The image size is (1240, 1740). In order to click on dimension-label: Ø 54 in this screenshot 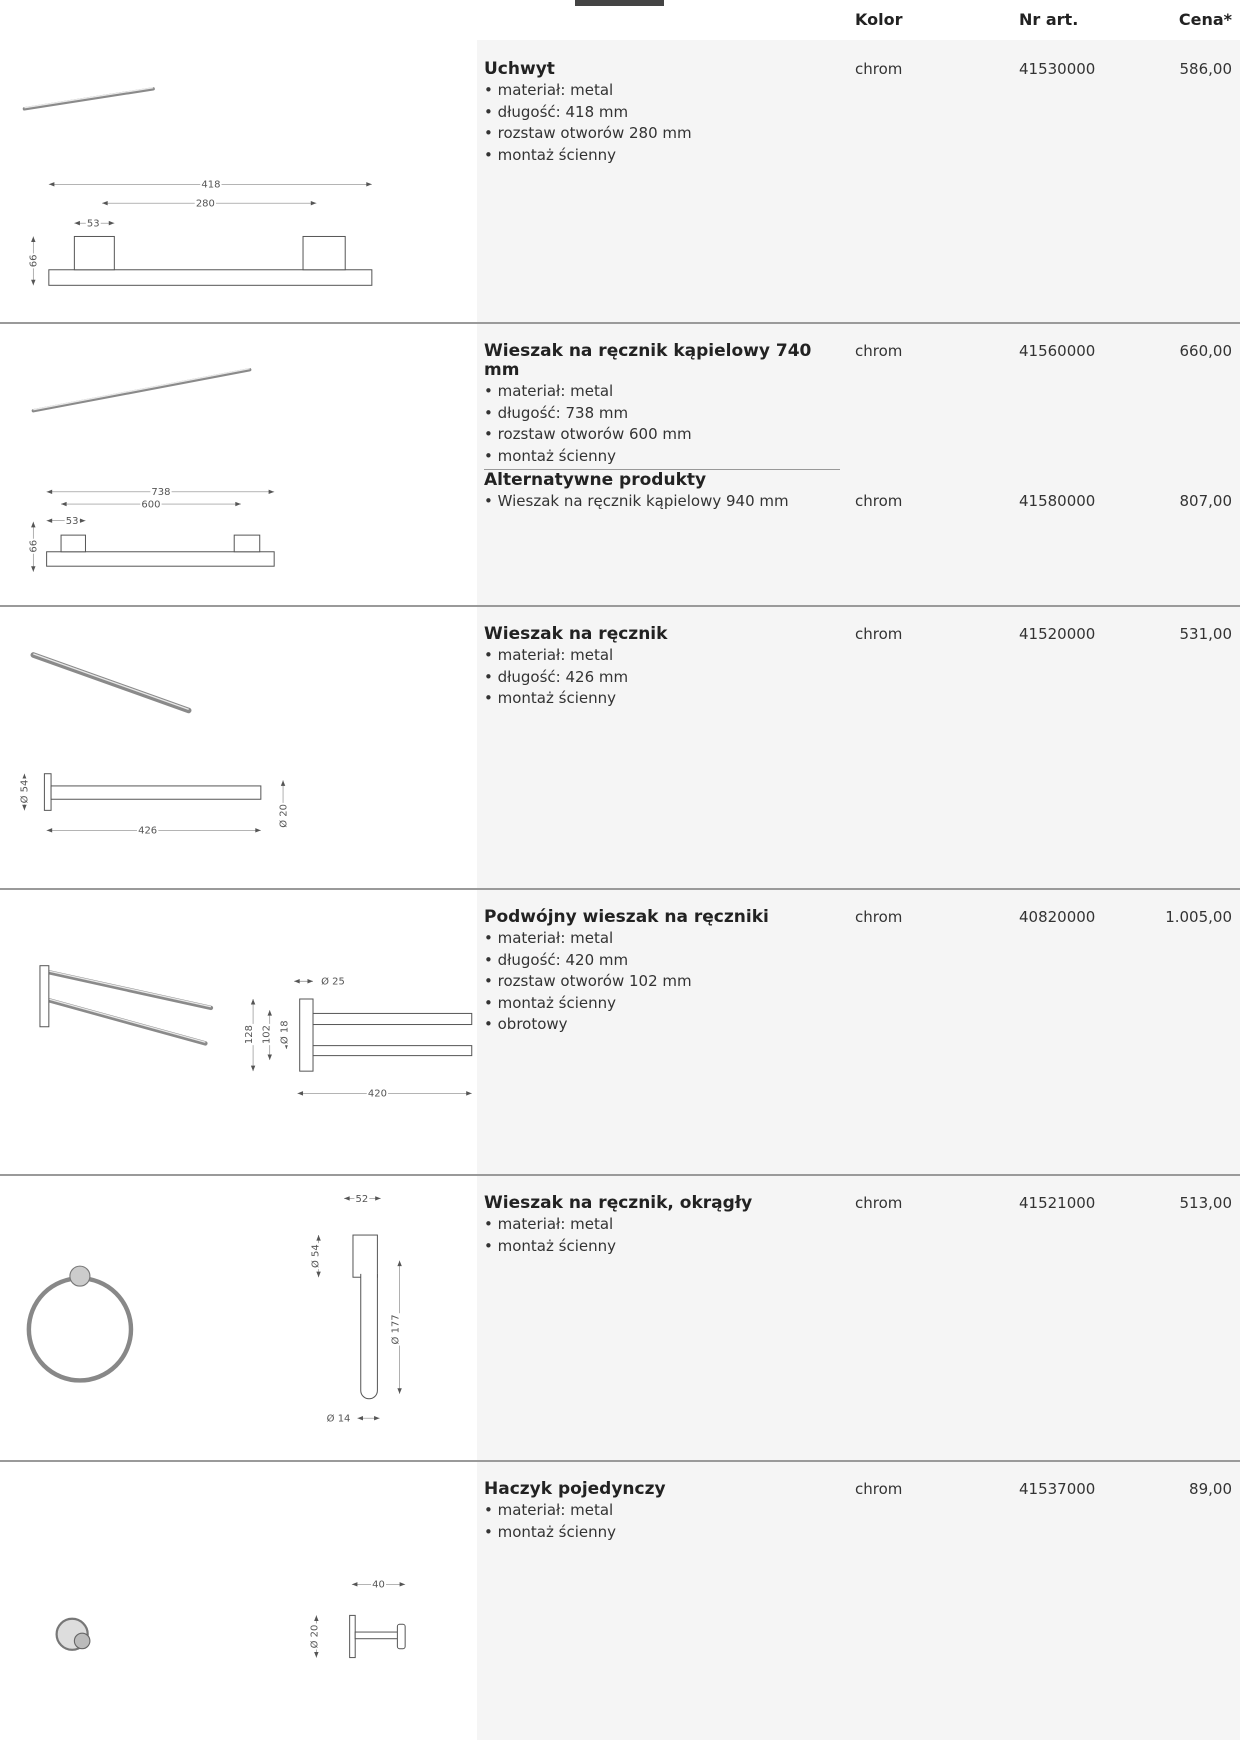, I will do `click(25, 792)`.